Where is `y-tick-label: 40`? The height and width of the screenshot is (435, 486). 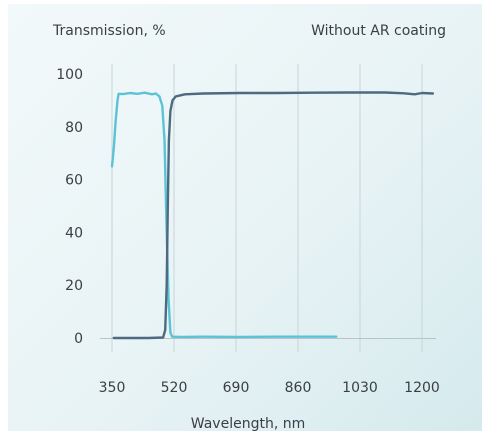 y-tick-label: 40 is located at coordinates (74, 233).